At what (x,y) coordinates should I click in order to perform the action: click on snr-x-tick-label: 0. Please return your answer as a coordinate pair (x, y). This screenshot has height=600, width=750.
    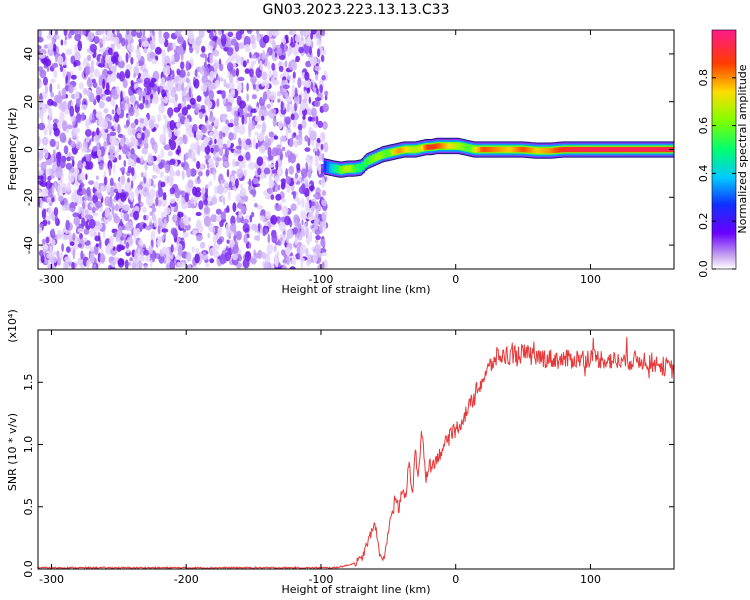
    Looking at the image, I should click on (455, 579).